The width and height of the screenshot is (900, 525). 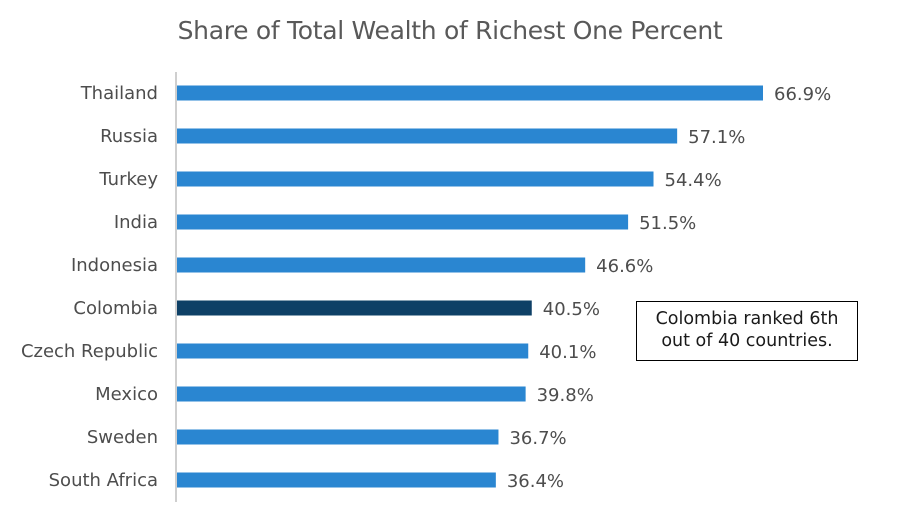 What do you see at coordinates (427, 136) in the screenshot?
I see `bar-russia` at bounding box center [427, 136].